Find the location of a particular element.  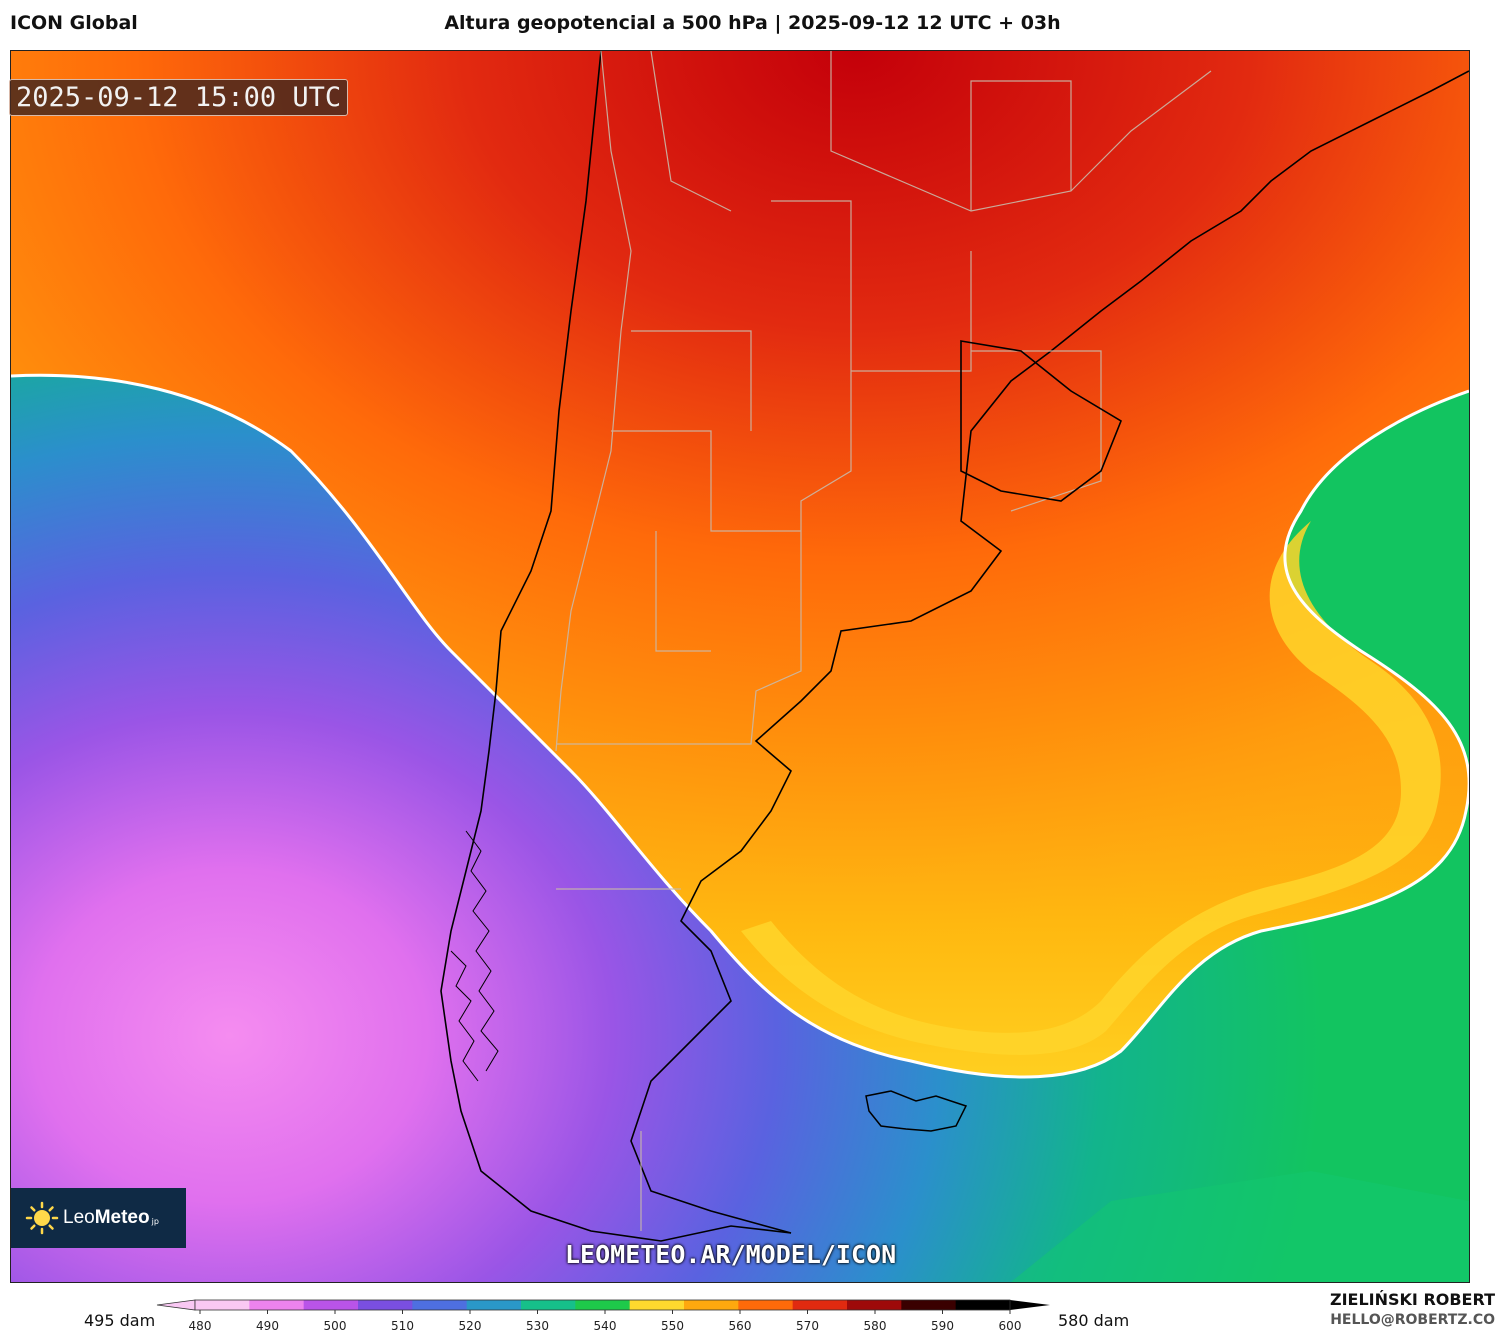

colorbar-tick-label: 600 is located at coordinates (1010, 1326).